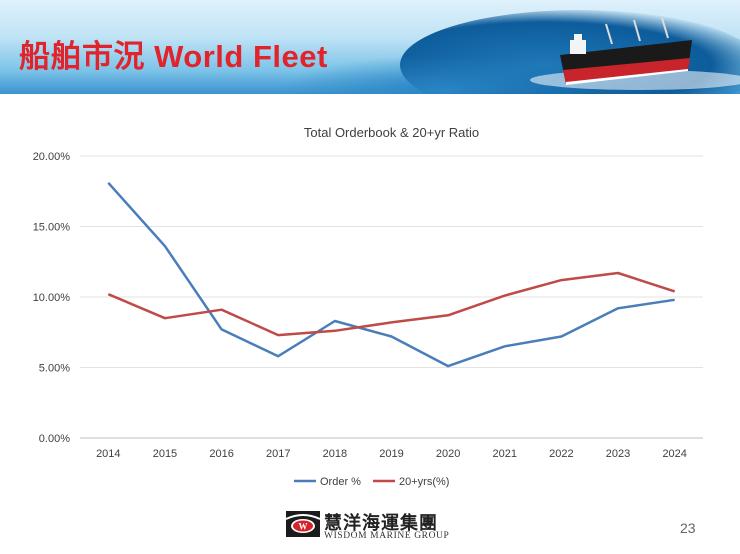  Describe the element at coordinates (52, 298) in the screenshot. I see `y-tick-label: 10.00%` at that location.